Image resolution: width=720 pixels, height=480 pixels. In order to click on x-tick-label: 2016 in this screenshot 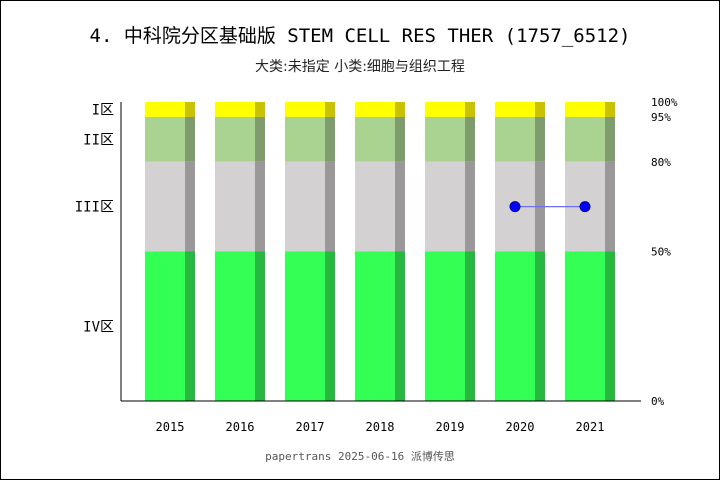, I will do `click(240, 427)`.